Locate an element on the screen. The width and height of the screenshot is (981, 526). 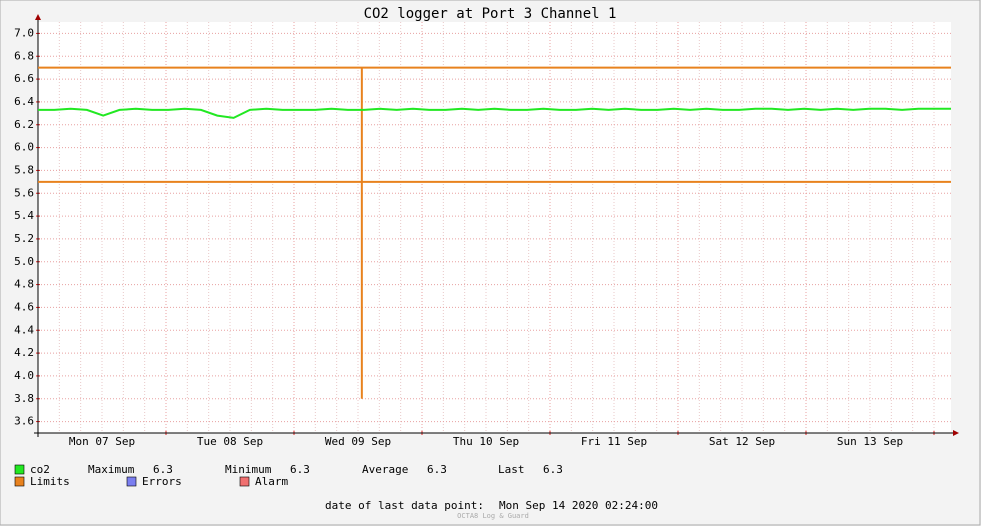
x-tick-label: Sun 13 Sep is located at coordinates (870, 441).